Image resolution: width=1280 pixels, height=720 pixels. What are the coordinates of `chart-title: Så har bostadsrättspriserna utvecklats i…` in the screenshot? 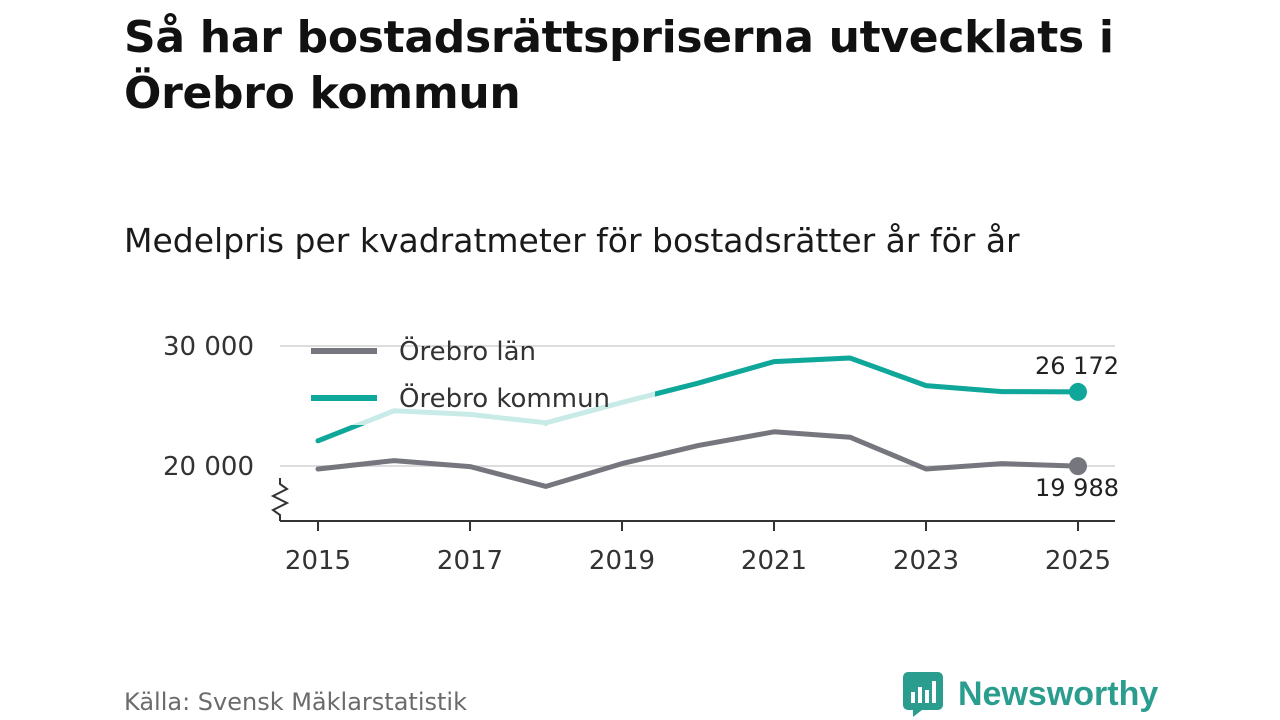 It's located at (619, 65).